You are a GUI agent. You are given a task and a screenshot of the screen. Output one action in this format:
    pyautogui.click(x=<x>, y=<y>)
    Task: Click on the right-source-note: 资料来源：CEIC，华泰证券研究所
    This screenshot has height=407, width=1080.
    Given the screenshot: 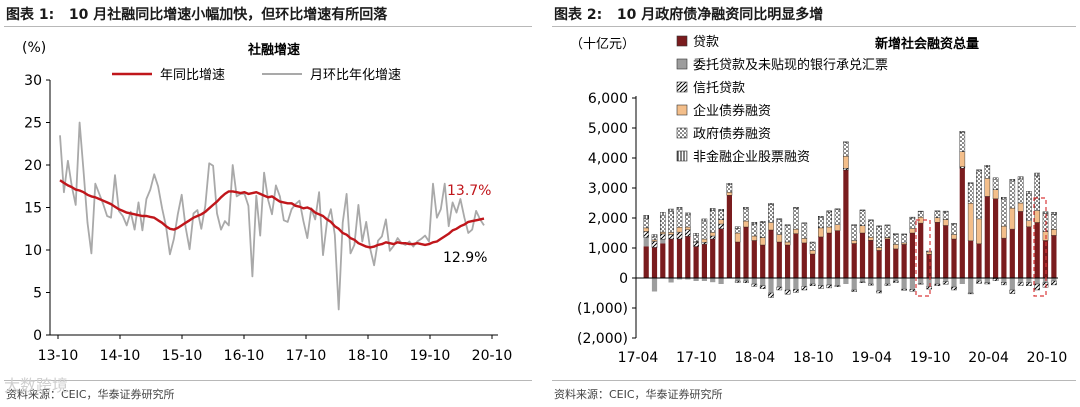 What is the action you would take?
    pyautogui.click(x=638, y=394)
    